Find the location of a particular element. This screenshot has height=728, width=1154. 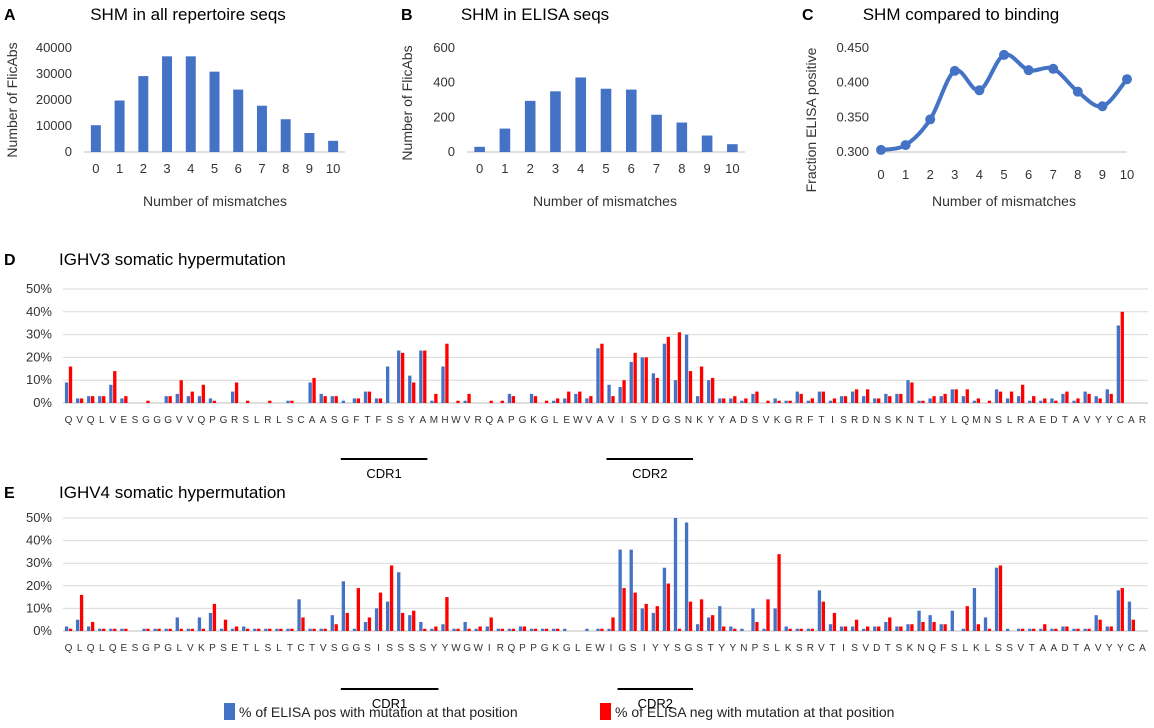

panel-d-residue-label: R is located at coordinates (1142, 420).